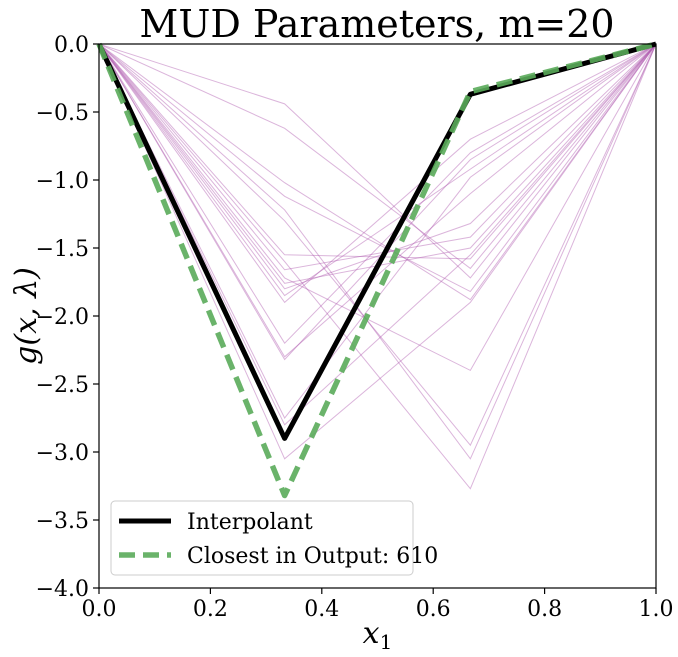 The height and width of the screenshot is (657, 678). I want to click on x-tick-label: 0.0, so click(99, 609).